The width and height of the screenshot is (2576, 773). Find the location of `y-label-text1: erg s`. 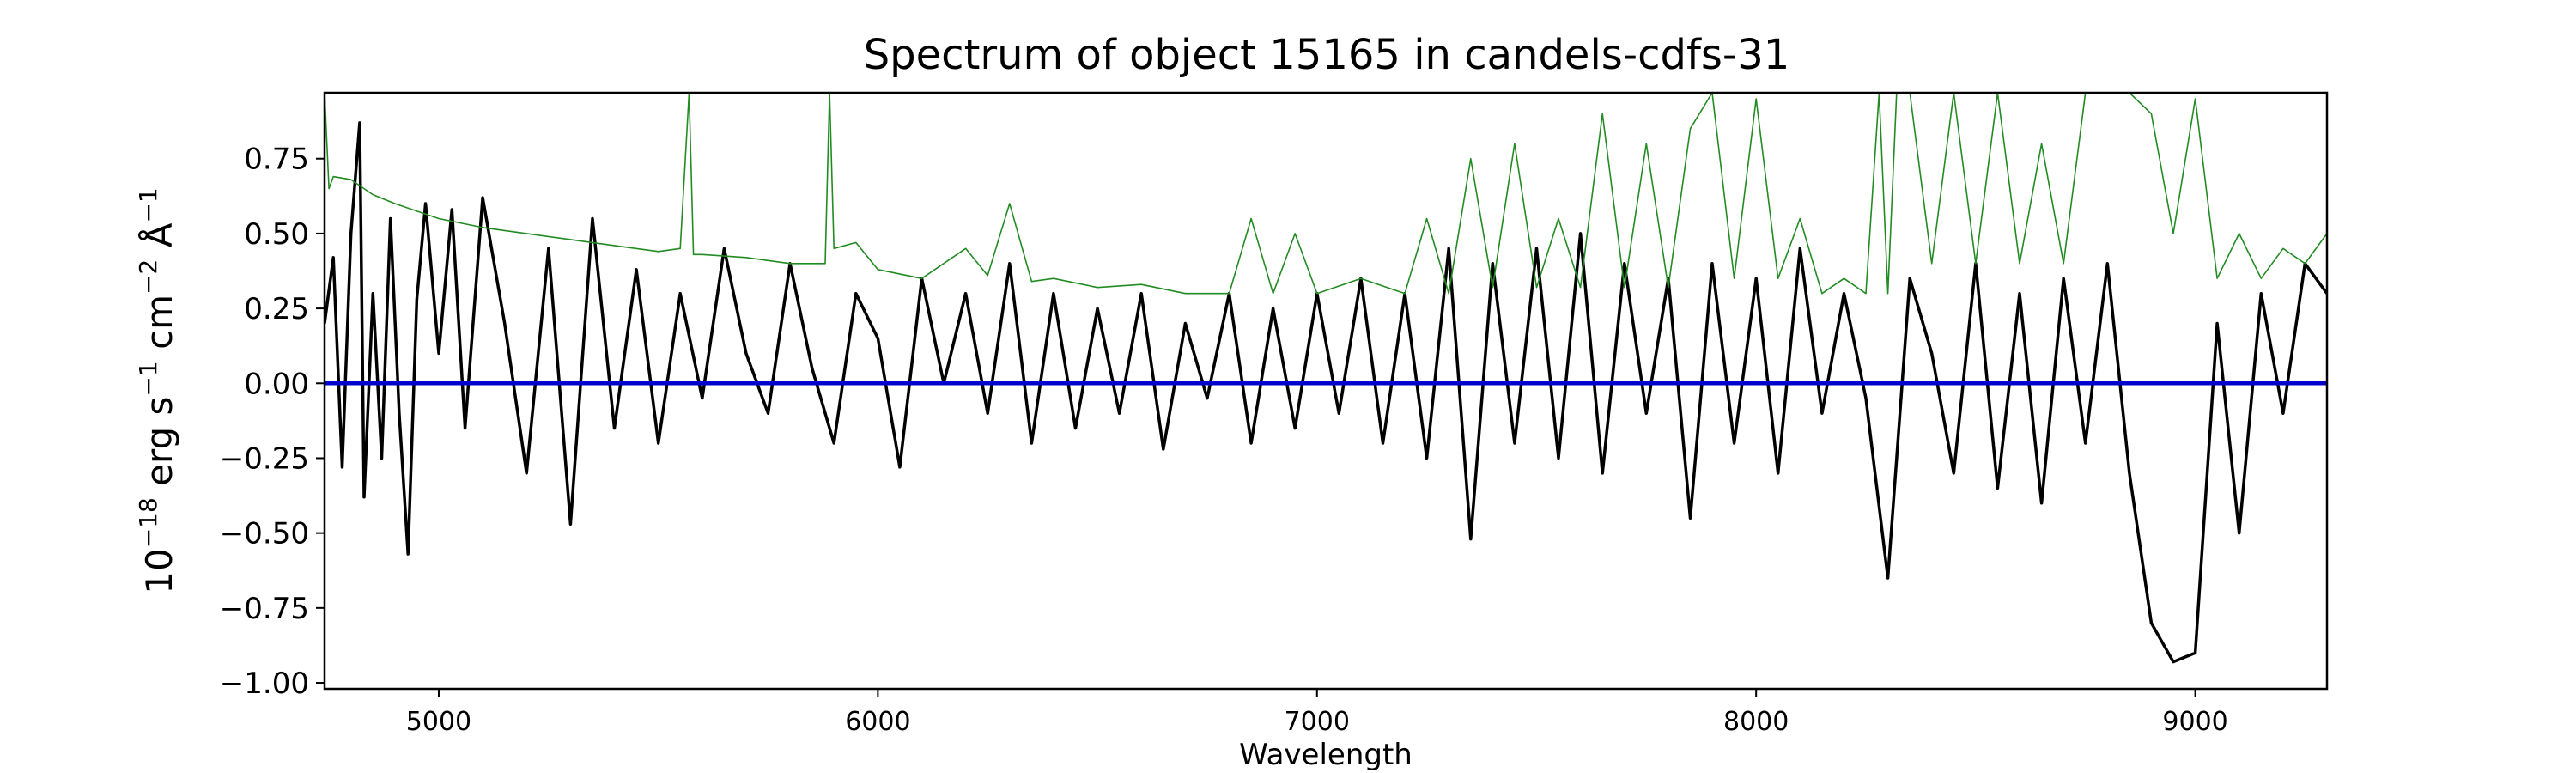

y-label-text1: erg s is located at coordinates (159, 447).